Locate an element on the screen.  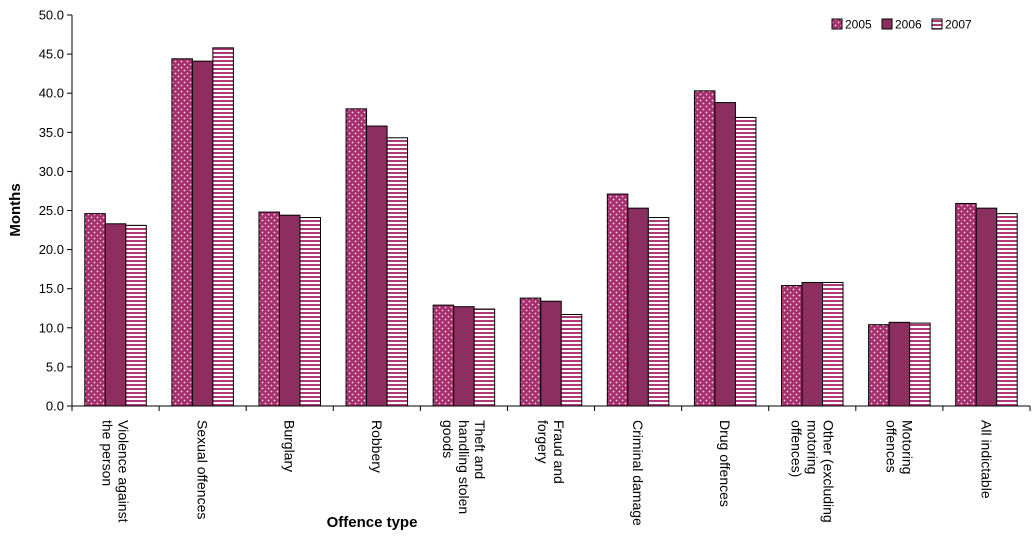
y-tick-label: 5.0 is located at coordinates (55, 366).